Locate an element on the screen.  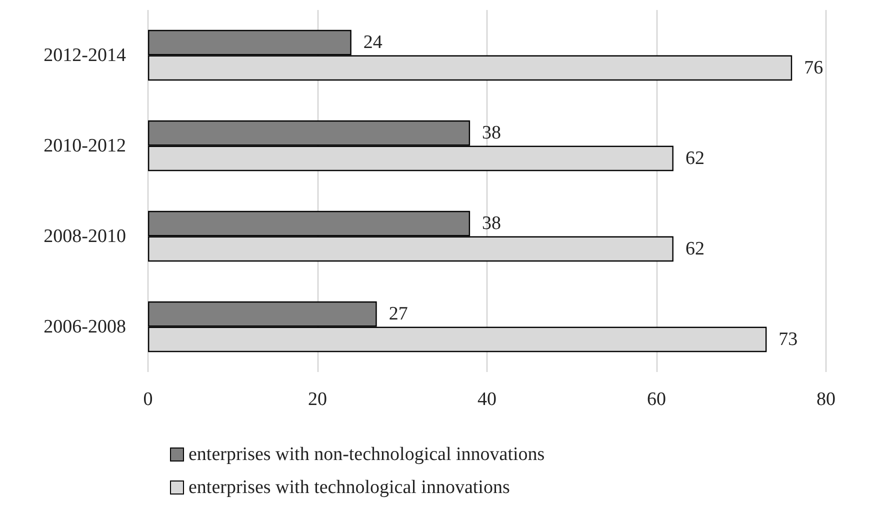
data-label: 73 is located at coordinates (788, 339).